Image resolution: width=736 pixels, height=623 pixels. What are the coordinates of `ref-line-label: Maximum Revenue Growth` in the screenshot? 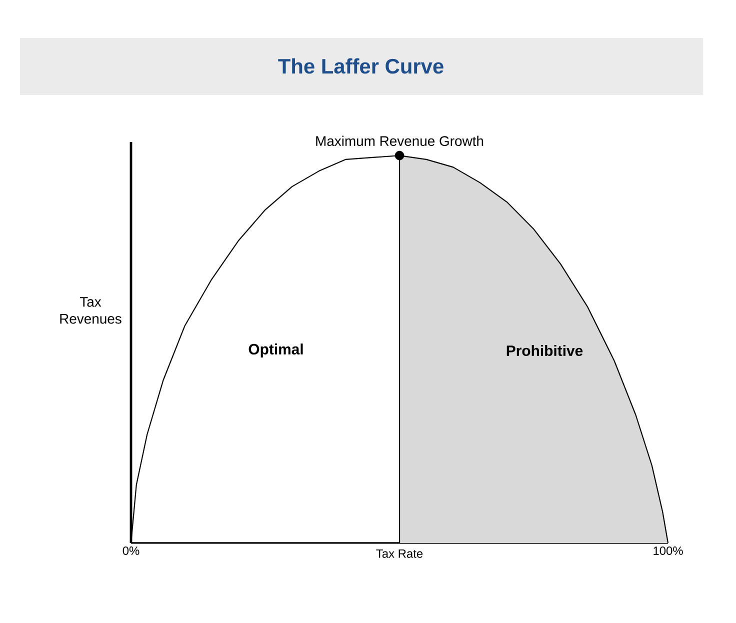 It's located at (400, 141).